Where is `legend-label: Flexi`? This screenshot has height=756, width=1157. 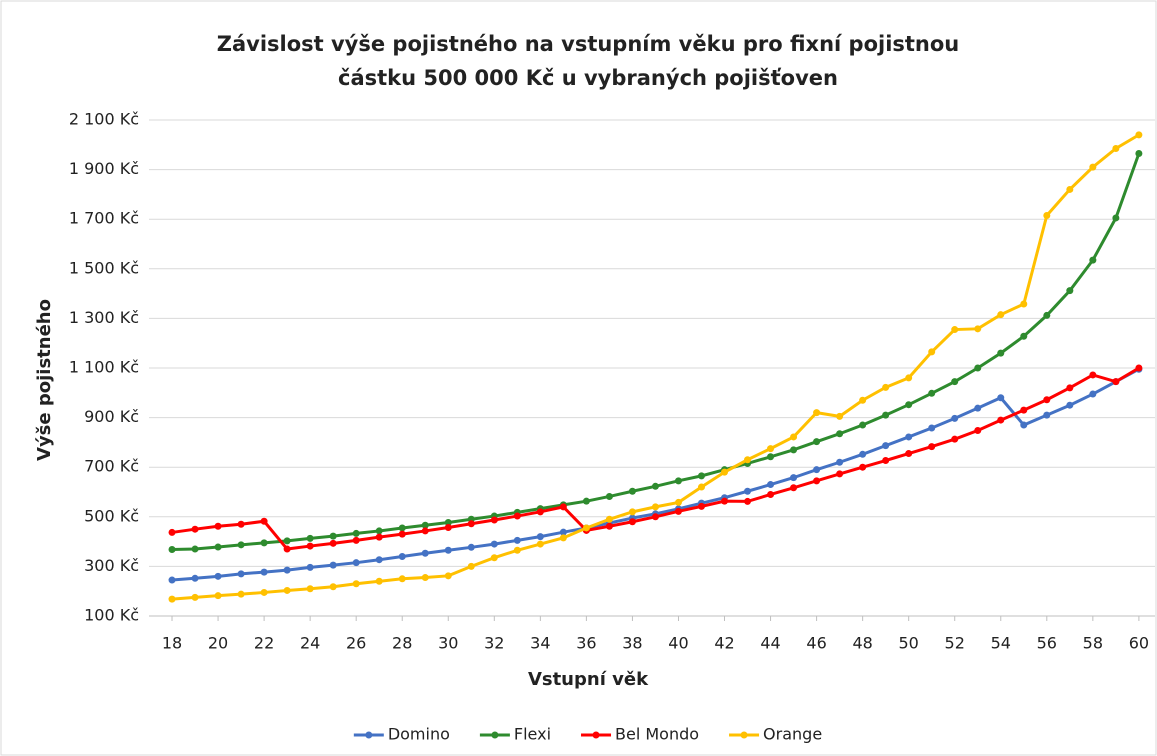
legend-label: Flexi is located at coordinates (532, 734).